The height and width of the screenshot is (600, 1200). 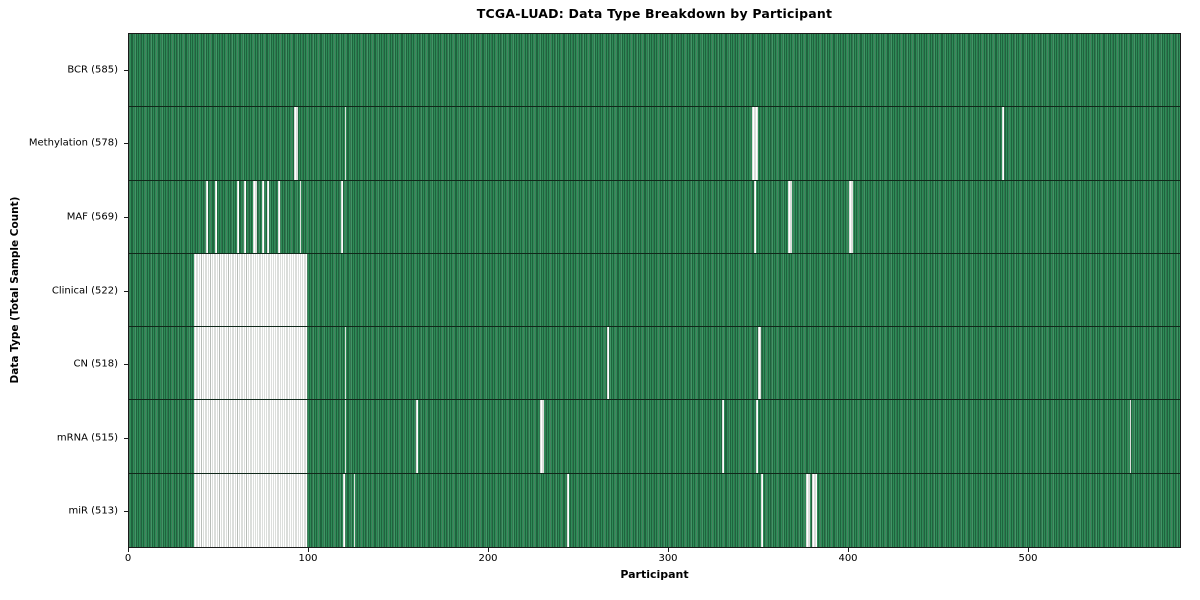 I want to click on ytick-mark-mir, so click(x=126, y=512).